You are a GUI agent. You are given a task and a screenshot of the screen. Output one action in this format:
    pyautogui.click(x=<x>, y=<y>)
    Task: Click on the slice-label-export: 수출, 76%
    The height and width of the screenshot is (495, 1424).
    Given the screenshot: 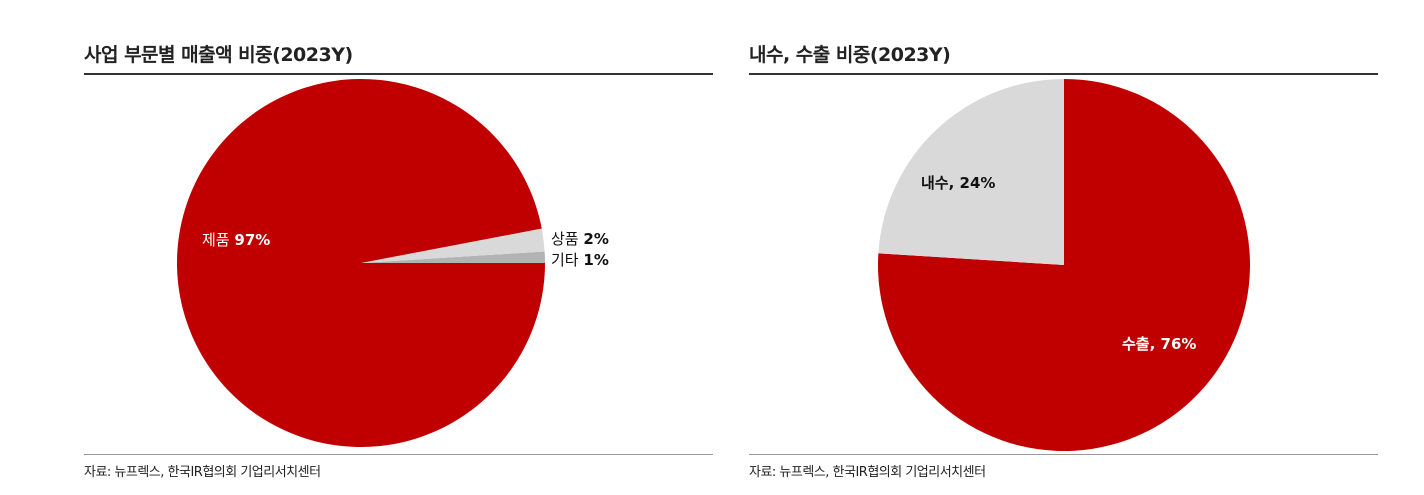 What is the action you would take?
    pyautogui.click(x=1159, y=344)
    